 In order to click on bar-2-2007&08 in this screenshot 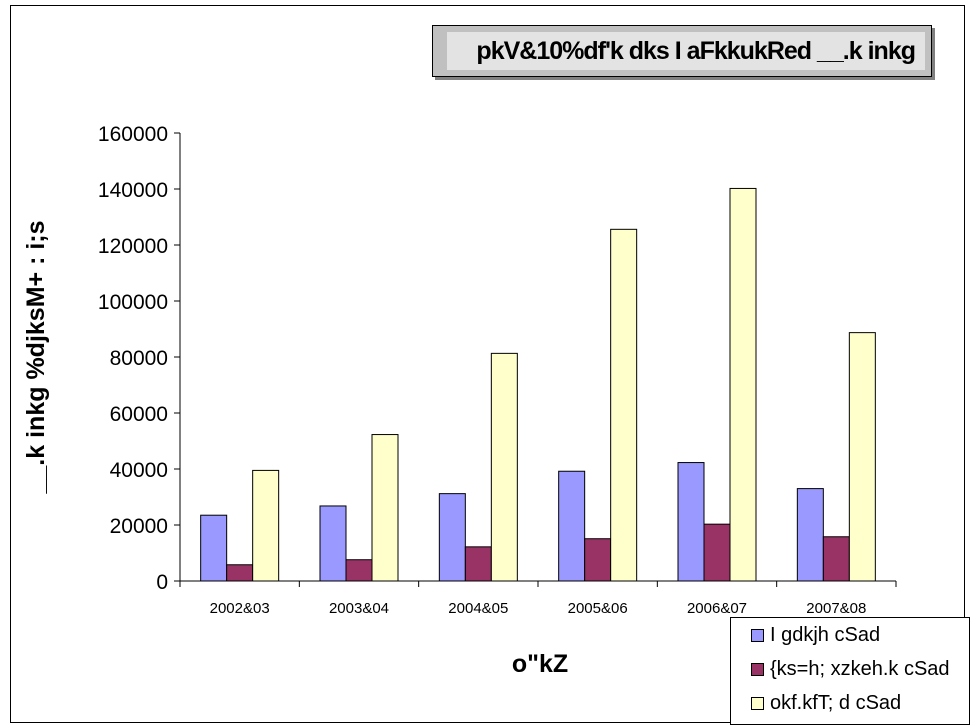, I will do `click(836, 559)`.